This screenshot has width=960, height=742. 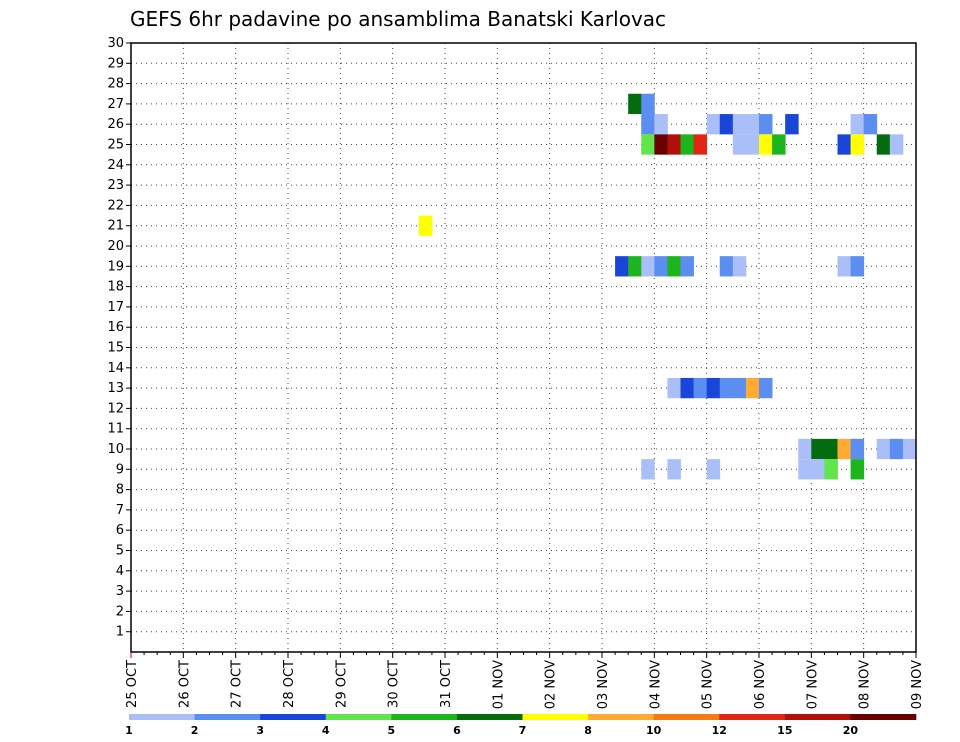 What do you see at coordinates (115, 368) in the screenshot?
I see `y-tick-label: 14` at bounding box center [115, 368].